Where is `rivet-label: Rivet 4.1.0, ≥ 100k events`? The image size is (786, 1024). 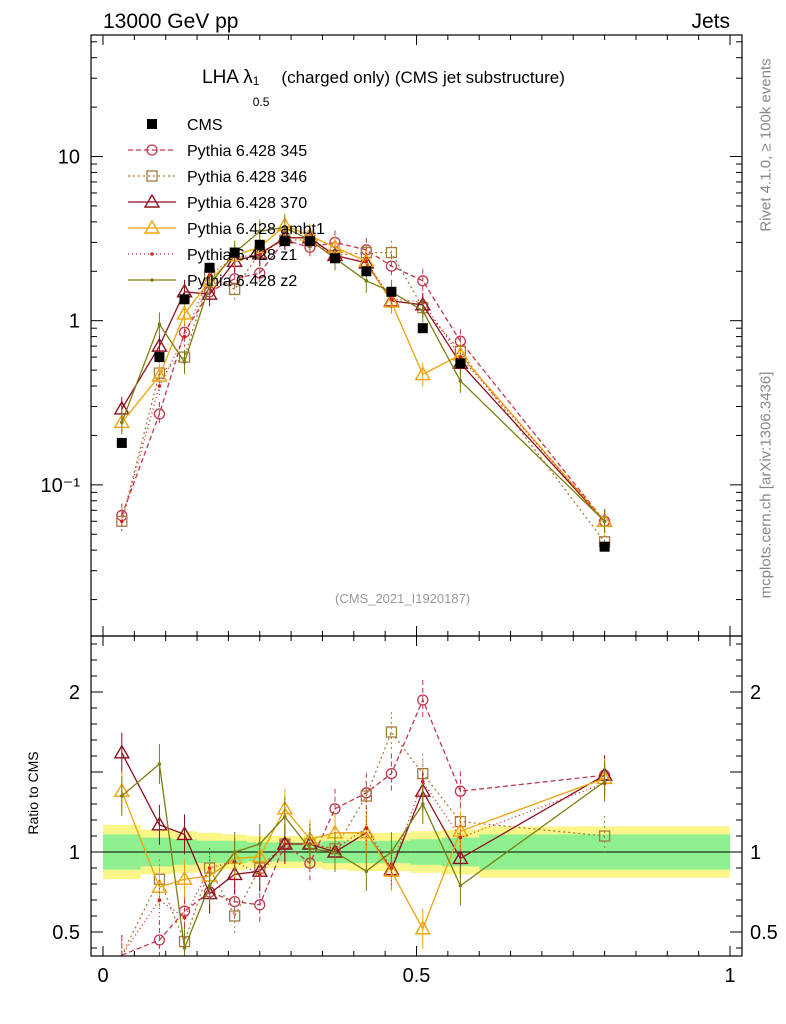
rivet-label: Rivet 4.1.0, ≥ 100k events is located at coordinates (766, 145).